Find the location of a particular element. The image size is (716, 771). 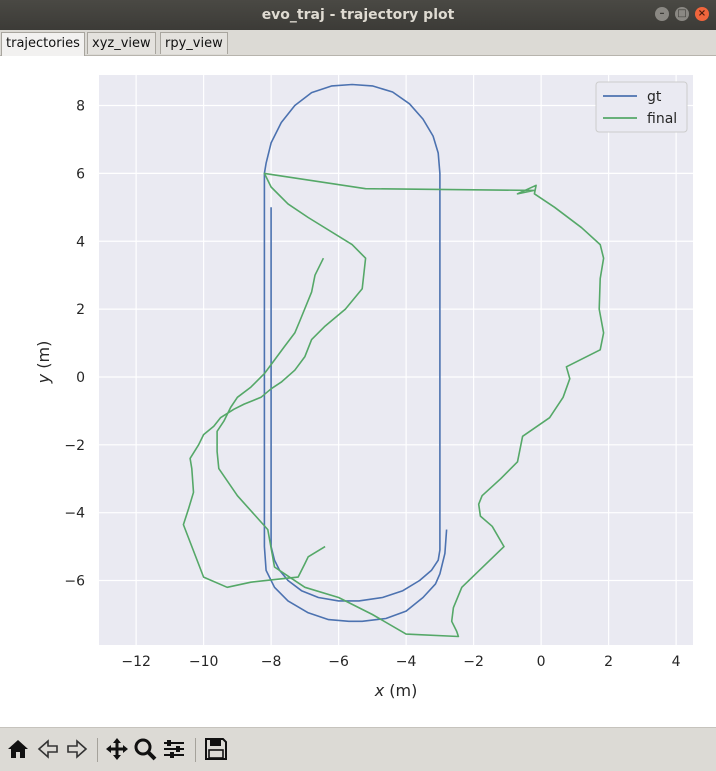

y-tick-label: −2 is located at coordinates (74, 446).